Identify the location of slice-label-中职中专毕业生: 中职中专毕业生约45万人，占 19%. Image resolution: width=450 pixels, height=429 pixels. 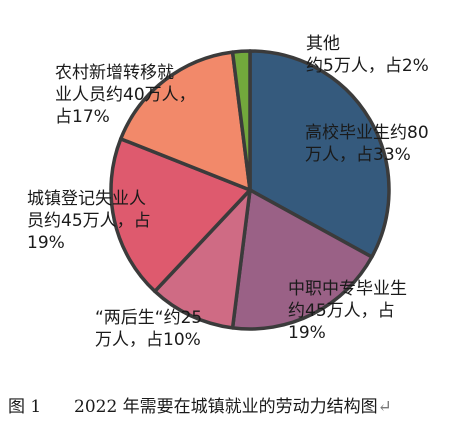
(347, 311).